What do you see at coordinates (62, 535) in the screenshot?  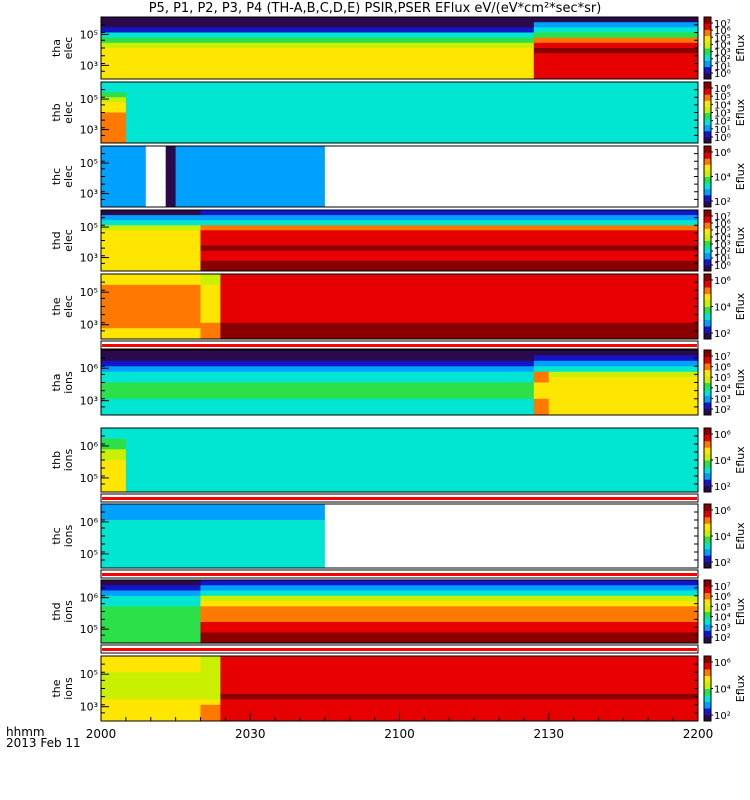 I see `panel-ylabel: thcions` at bounding box center [62, 535].